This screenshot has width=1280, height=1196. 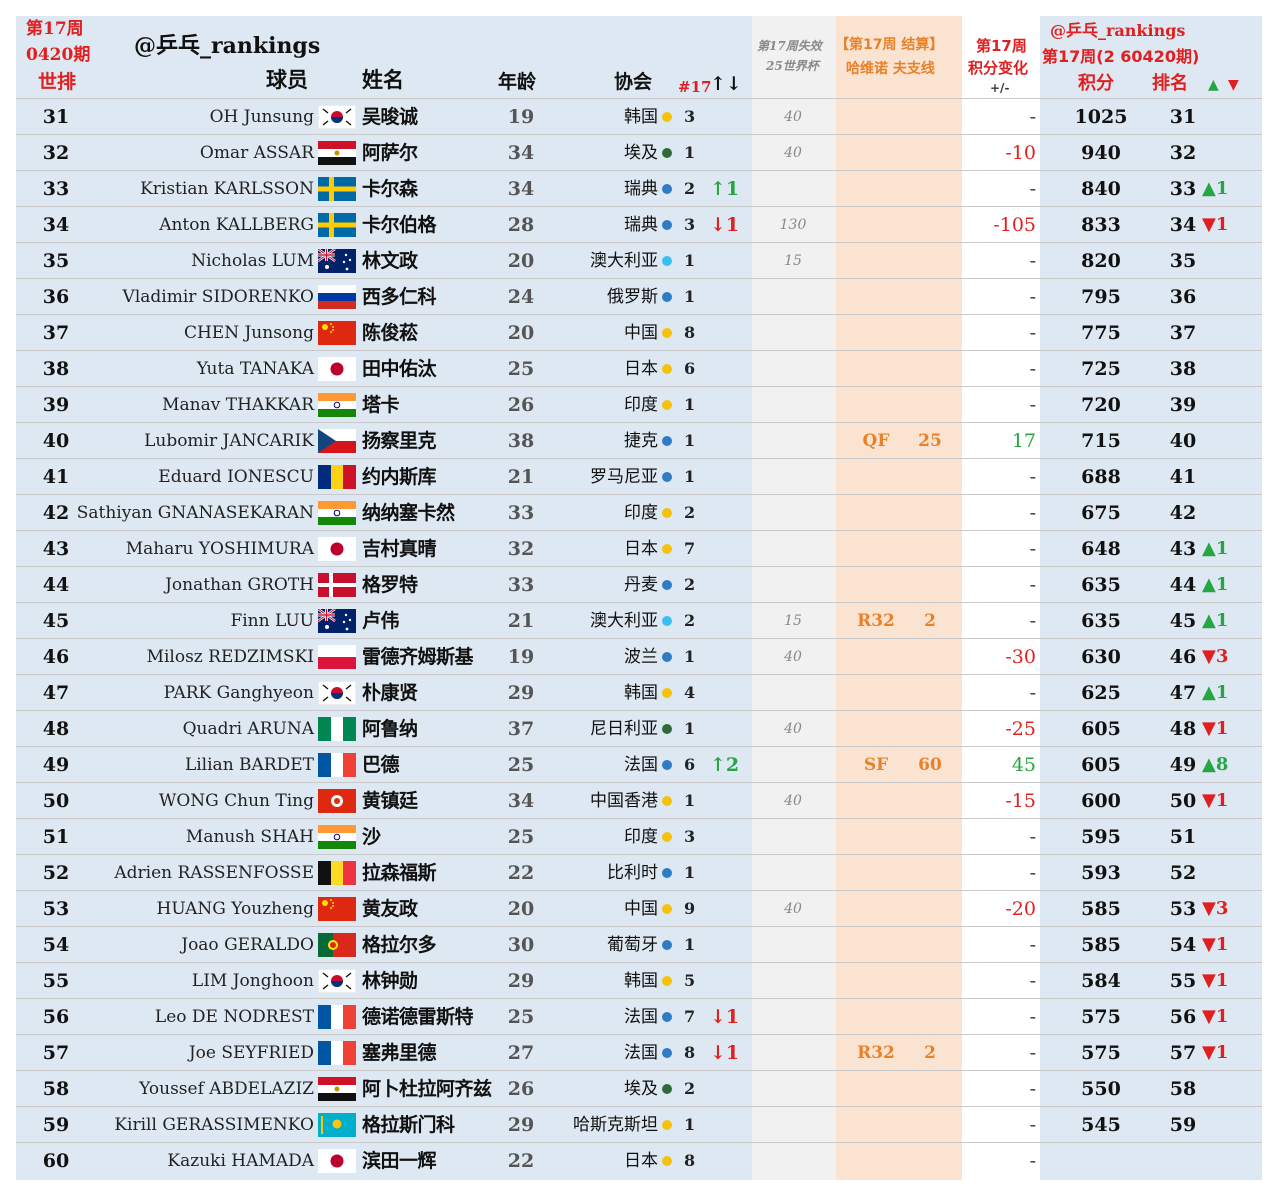 I want to click on table-row: 55 LIM Jonghoon 林钟勋 29 韩国 5-584 55 ▼1, so click(x=639, y=980).